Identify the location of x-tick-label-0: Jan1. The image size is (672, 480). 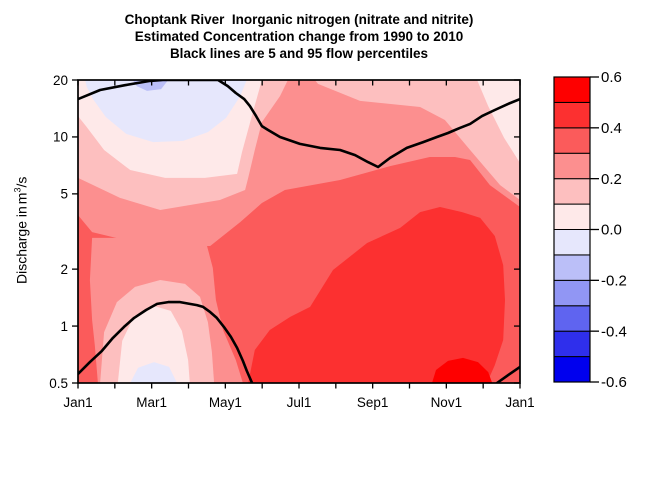
(77, 402).